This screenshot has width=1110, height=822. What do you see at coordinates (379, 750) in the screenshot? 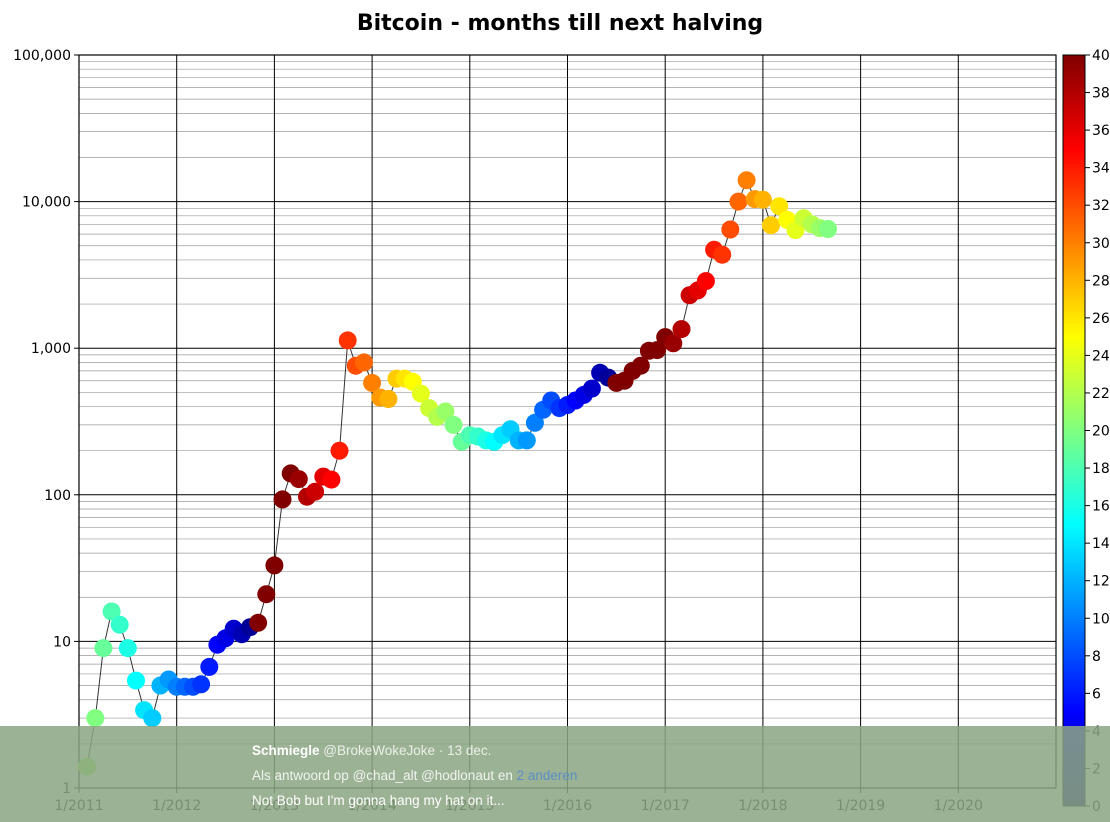
I see `tweet-author-handle: @BrokeWokeJoke` at bounding box center [379, 750].